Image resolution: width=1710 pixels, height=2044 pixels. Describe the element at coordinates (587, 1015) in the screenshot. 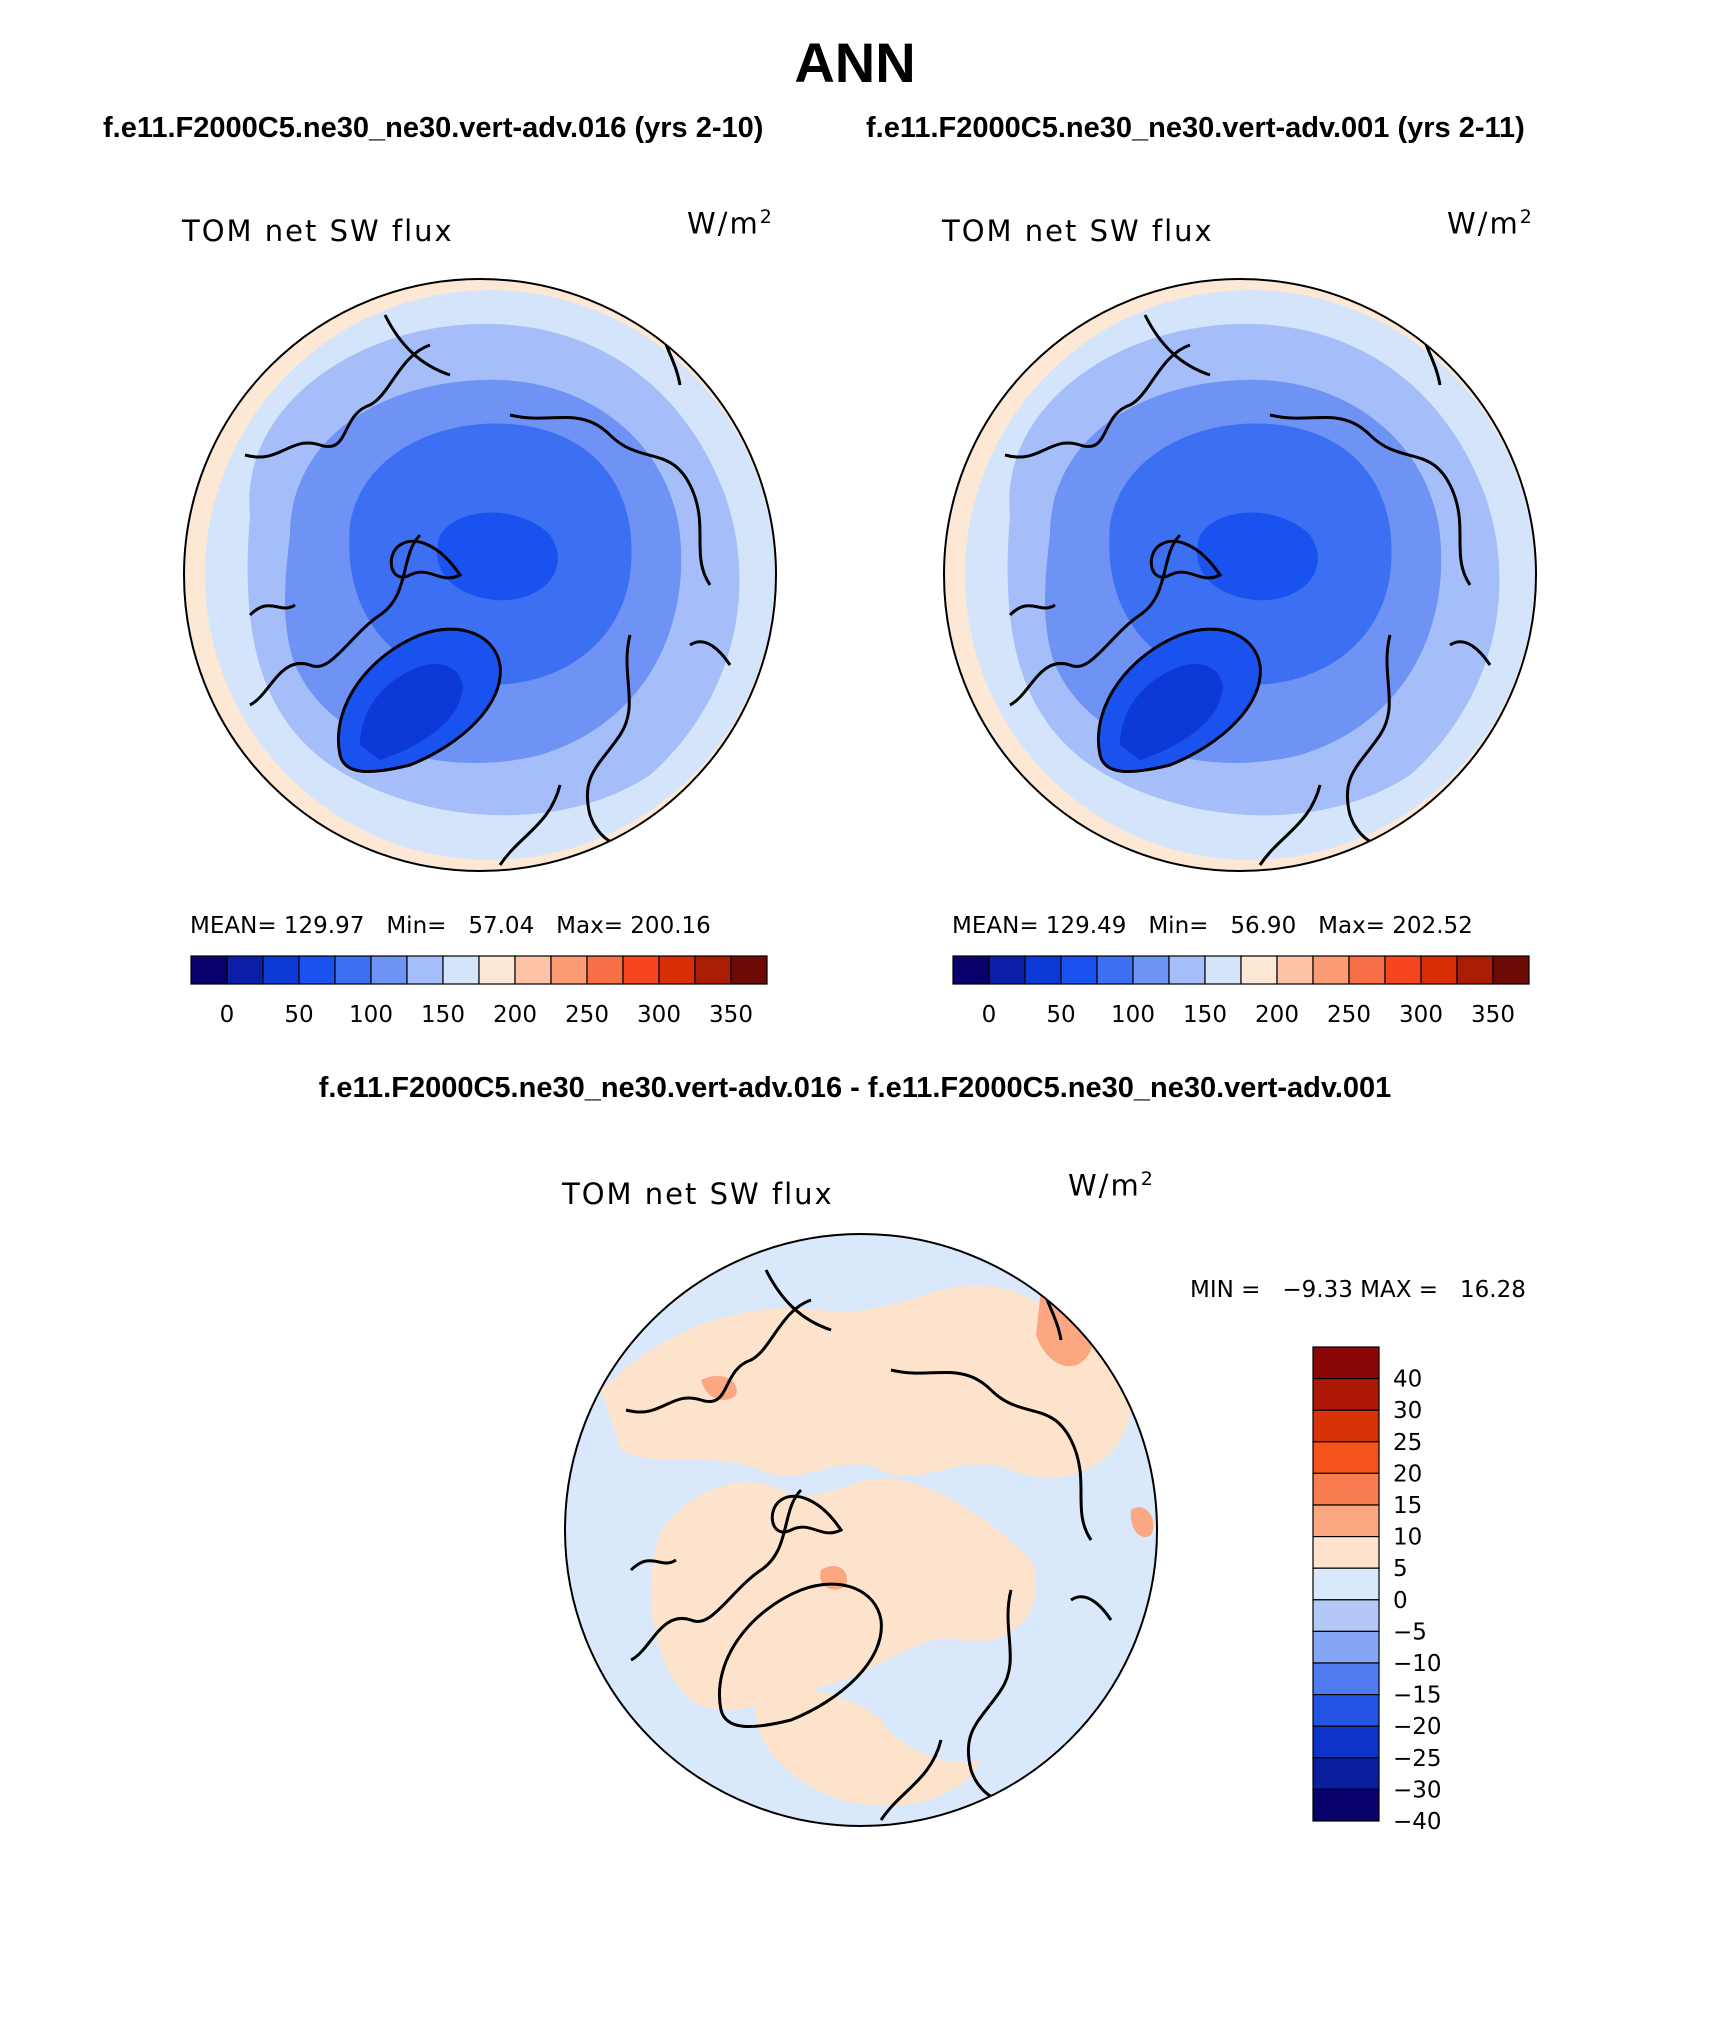

I see `panel-left-colorbar-tick-label: 250` at that location.